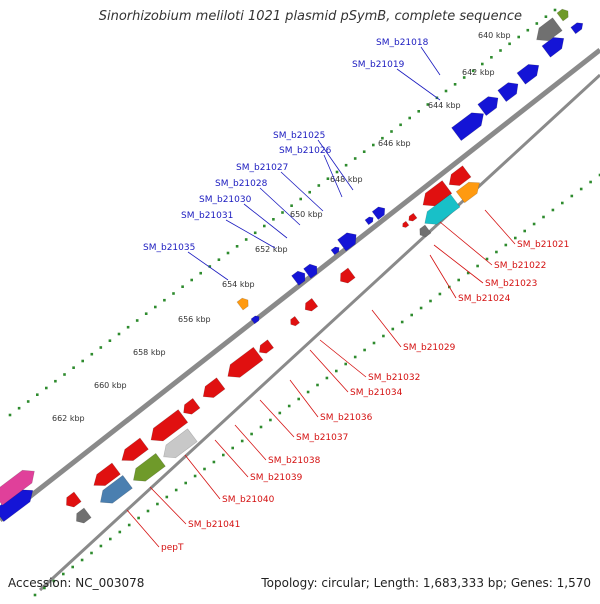  What do you see at coordinates (169, 248) in the screenshot?
I see `gene-label-SM_b21035: SM_b21035` at bounding box center [169, 248].